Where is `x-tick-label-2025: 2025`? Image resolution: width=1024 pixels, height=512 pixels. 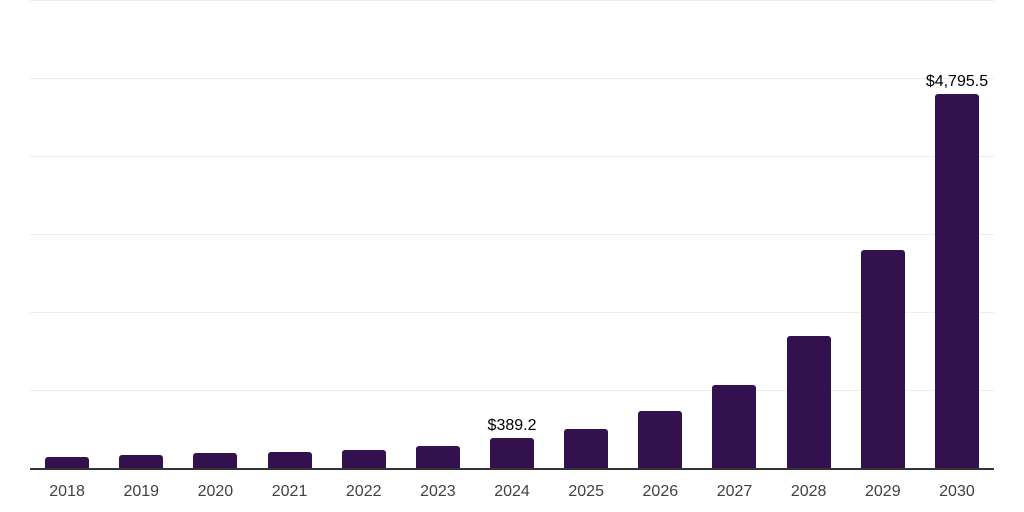 x-tick-label-2025: 2025 is located at coordinates (586, 491).